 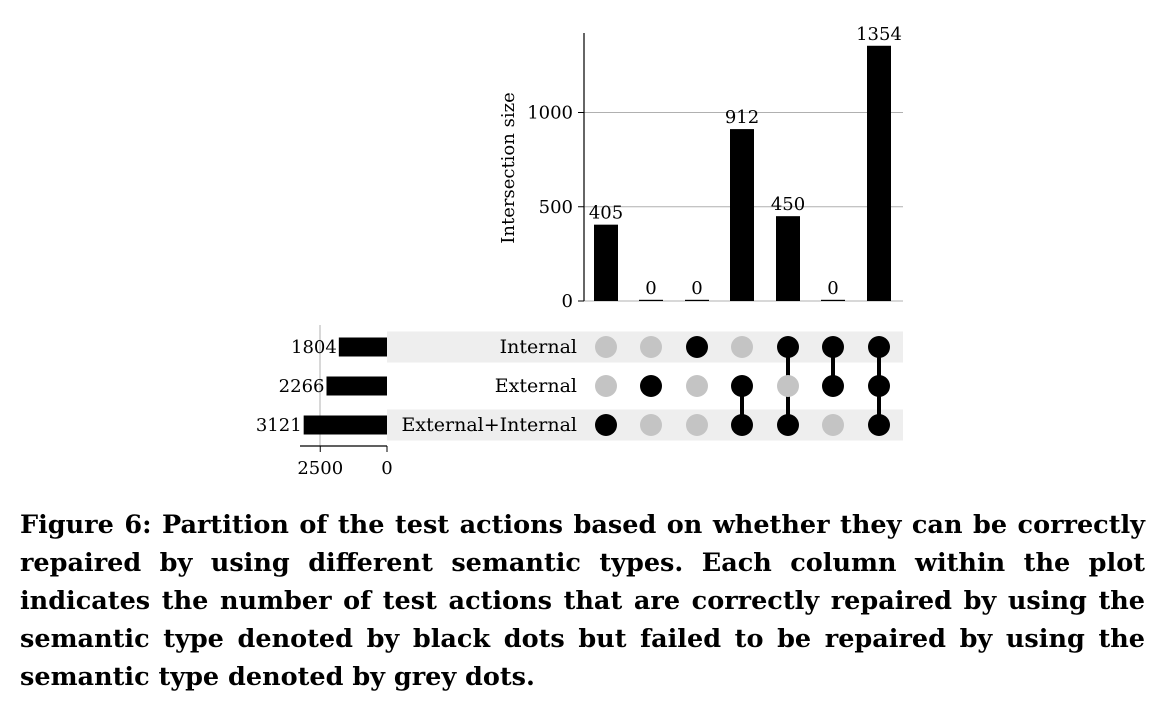 I want to click on set-size-label-0: 1804, so click(x=314, y=347).